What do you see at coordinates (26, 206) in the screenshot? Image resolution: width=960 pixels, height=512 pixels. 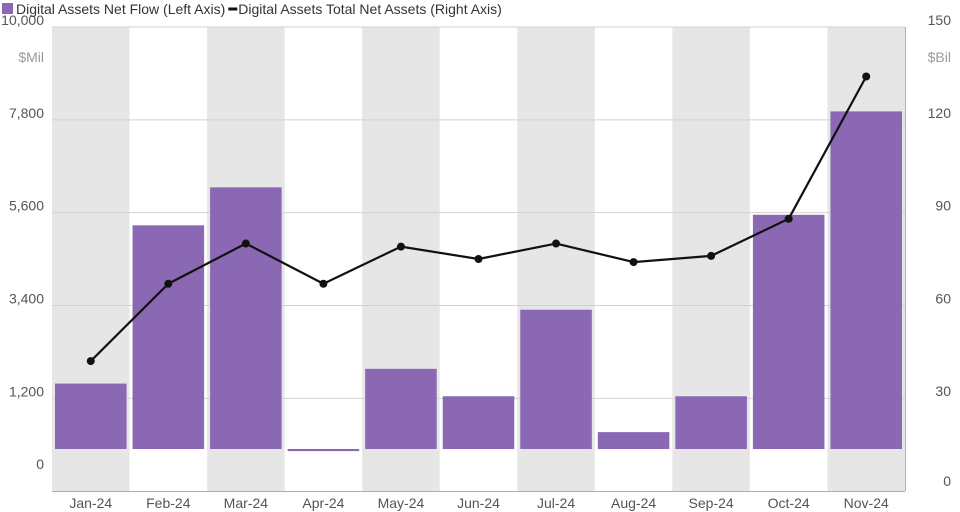 I see `left-tick-label: 5,600` at bounding box center [26, 206].